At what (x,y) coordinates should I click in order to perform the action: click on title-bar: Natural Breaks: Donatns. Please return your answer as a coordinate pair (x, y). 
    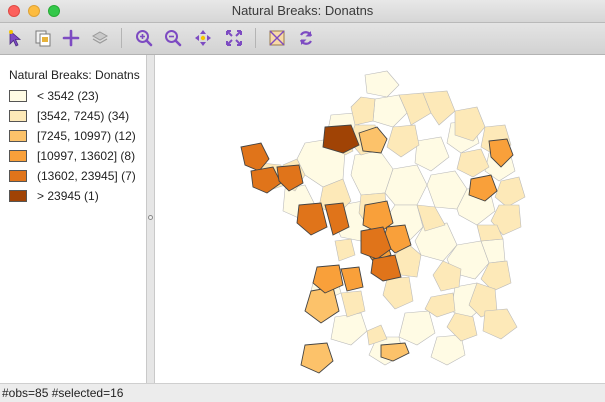
    Looking at the image, I should click on (302, 11).